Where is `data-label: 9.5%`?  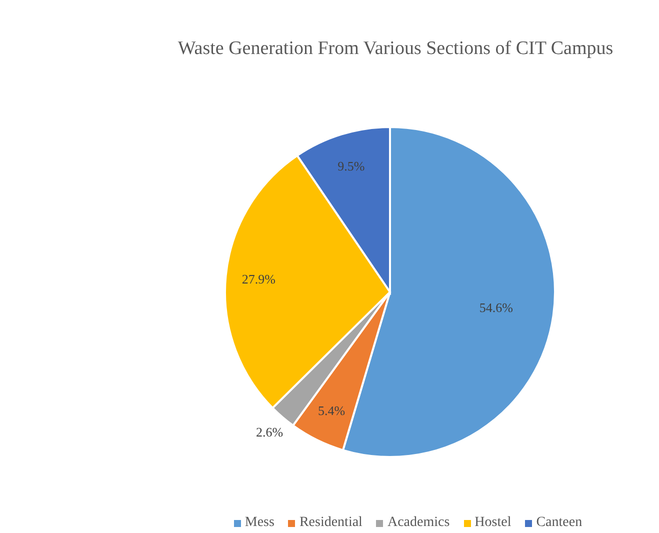
data-label: 9.5% is located at coordinates (351, 166).